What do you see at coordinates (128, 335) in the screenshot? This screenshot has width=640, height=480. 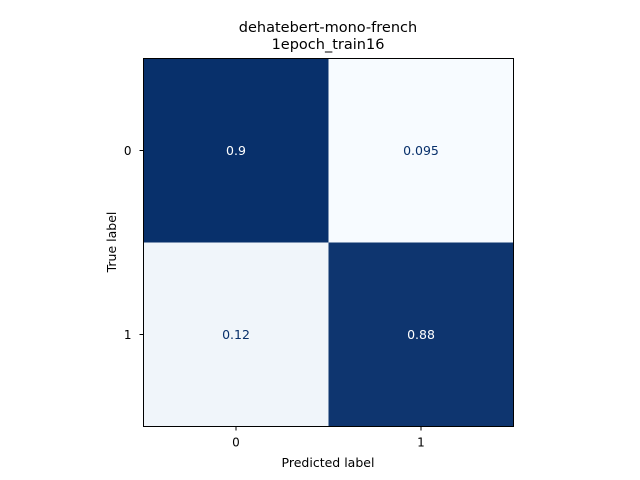 I see `y-tick-label-1: 1` at bounding box center [128, 335].